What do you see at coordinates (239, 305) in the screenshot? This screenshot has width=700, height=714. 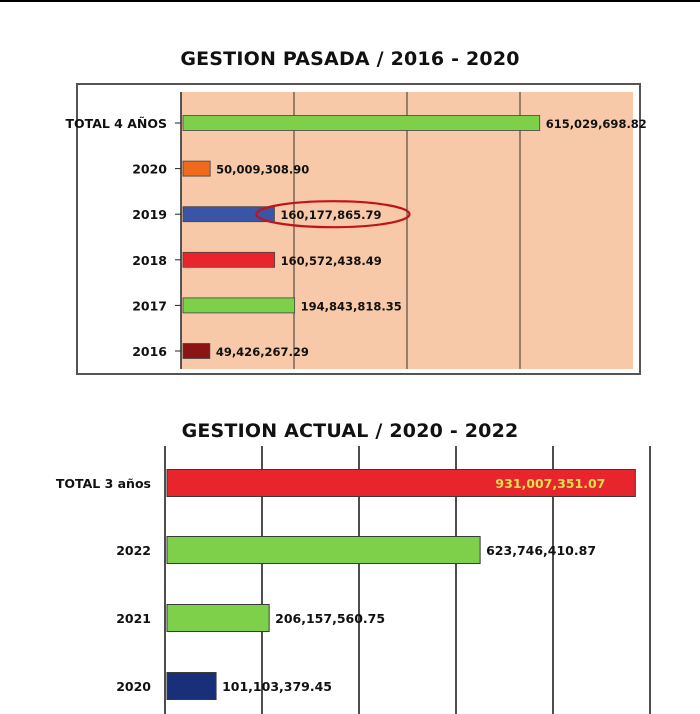 I see `bar-2017` at bounding box center [239, 305].